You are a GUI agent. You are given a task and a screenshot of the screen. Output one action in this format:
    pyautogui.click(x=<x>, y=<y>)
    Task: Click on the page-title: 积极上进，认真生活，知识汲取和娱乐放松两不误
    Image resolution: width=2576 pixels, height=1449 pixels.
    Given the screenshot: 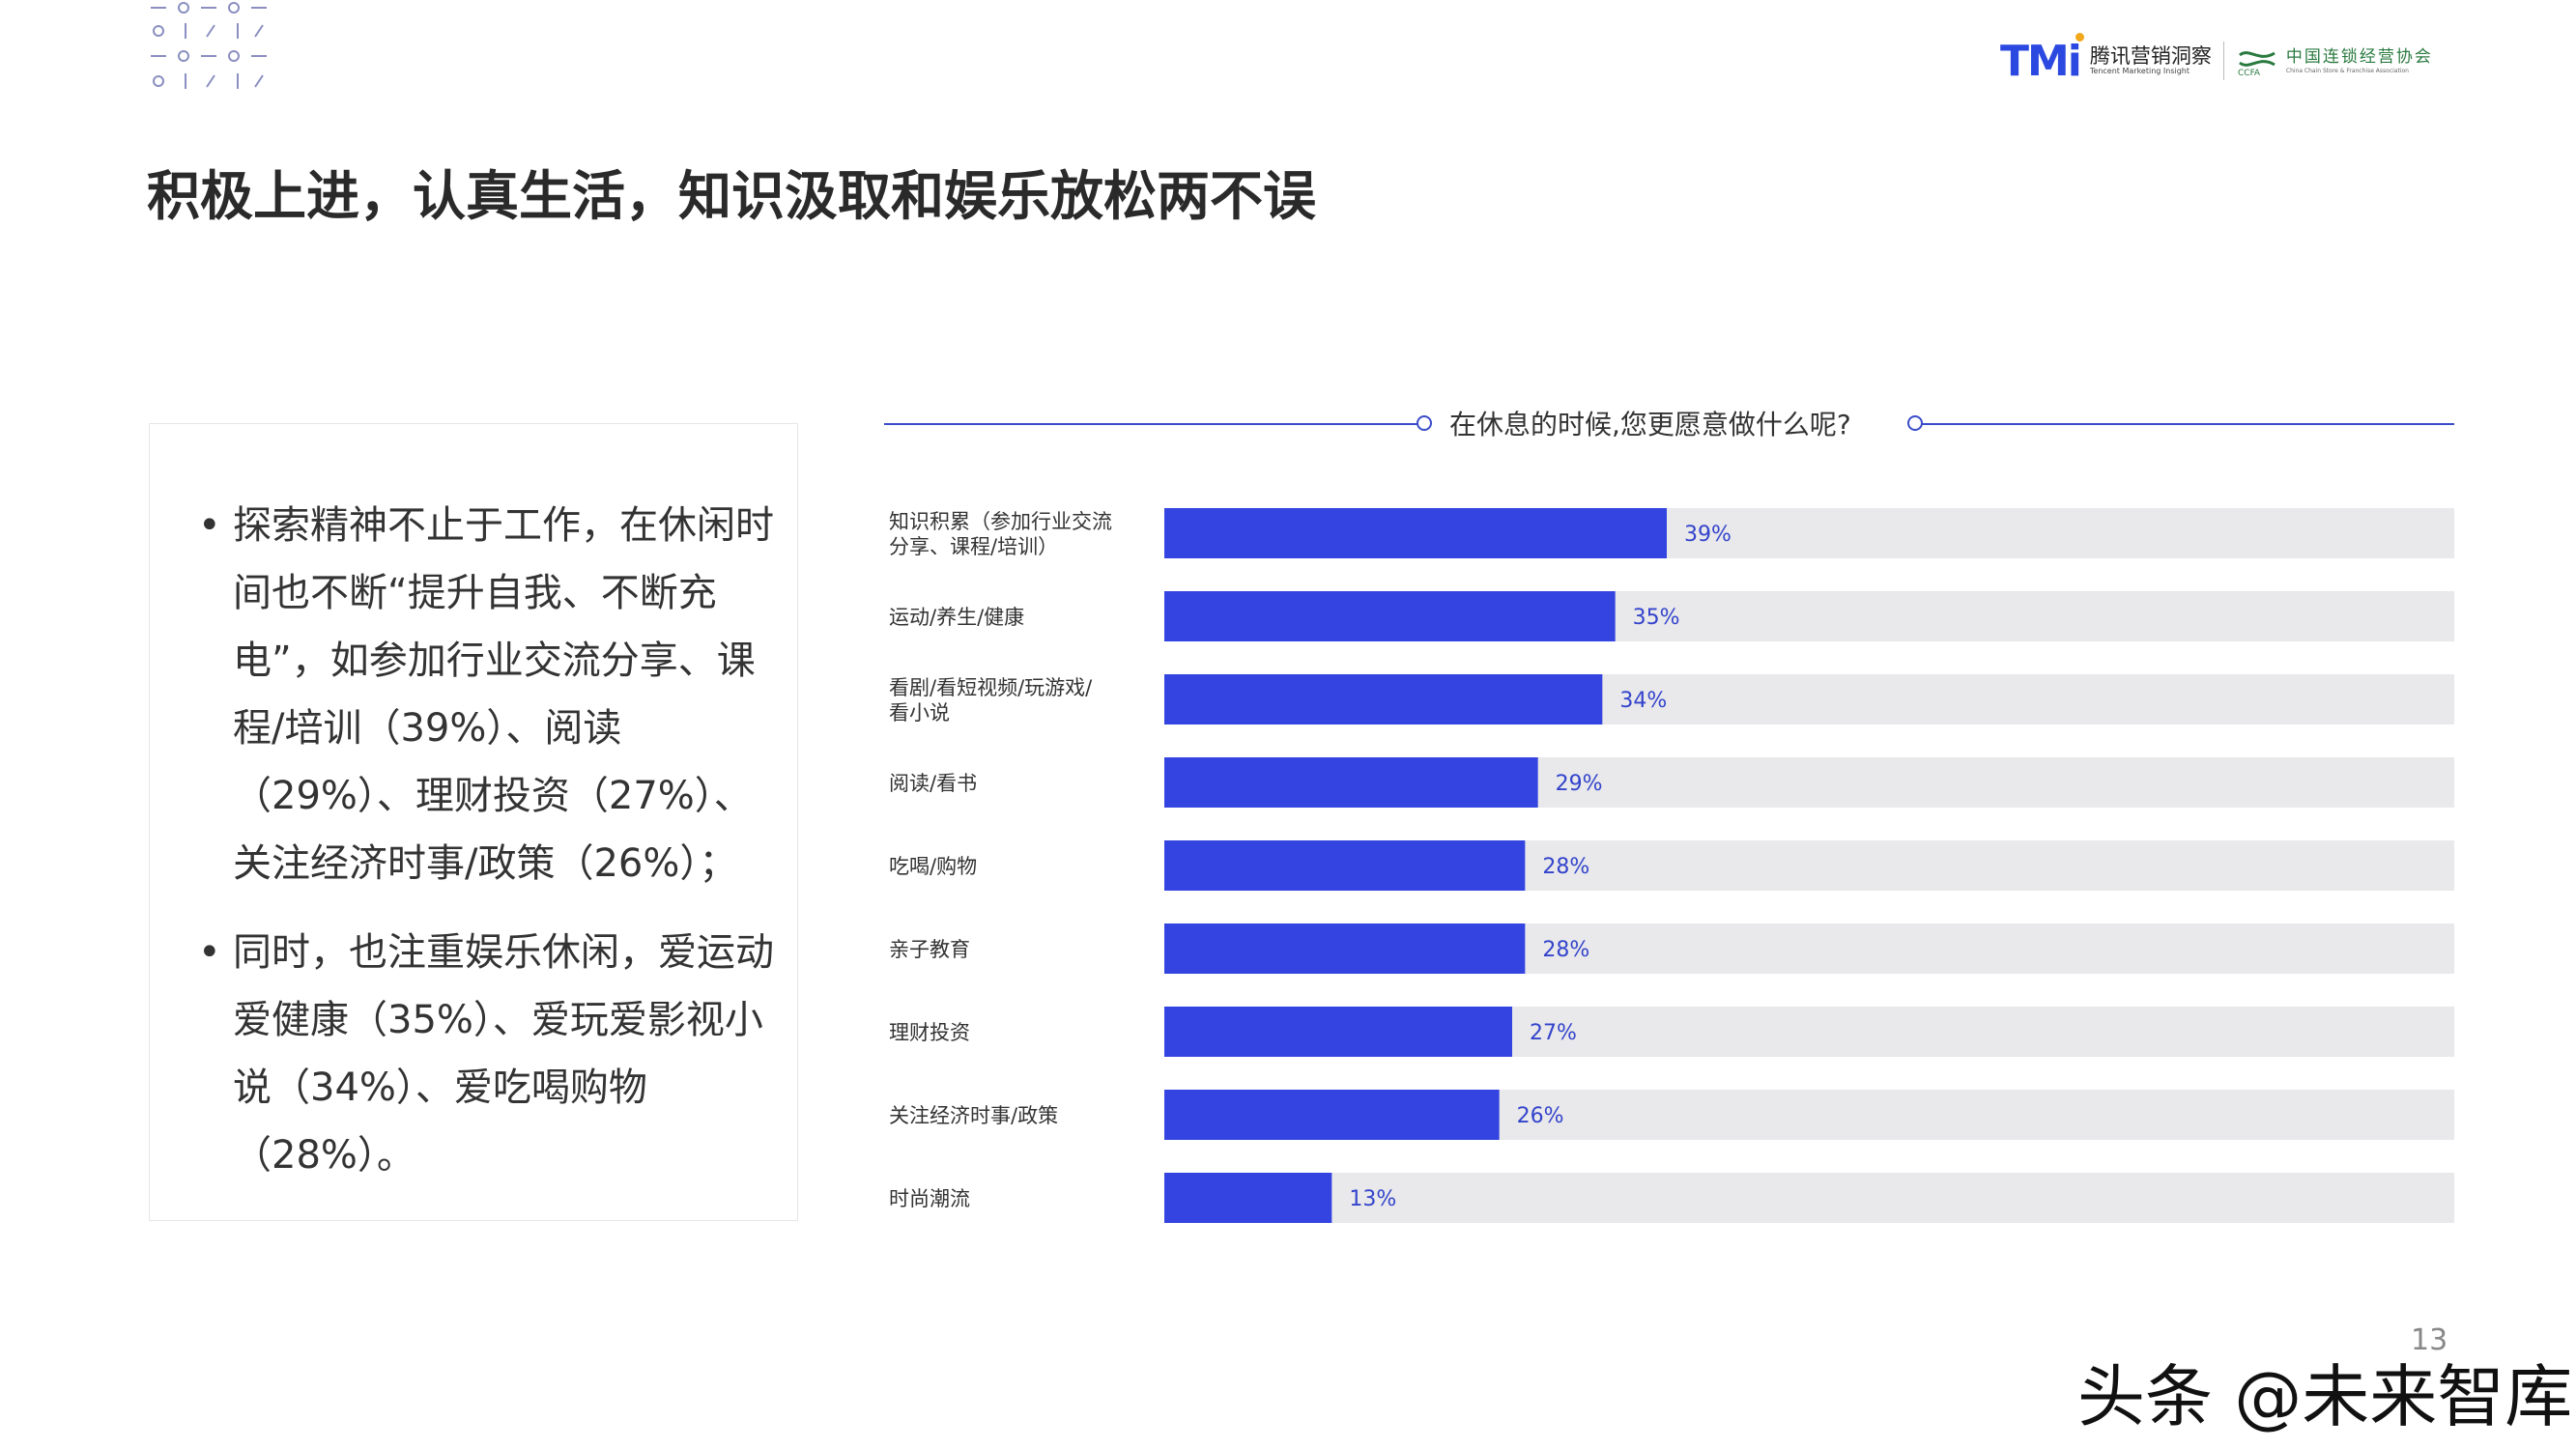 What is the action you would take?
    pyautogui.click(x=732, y=196)
    